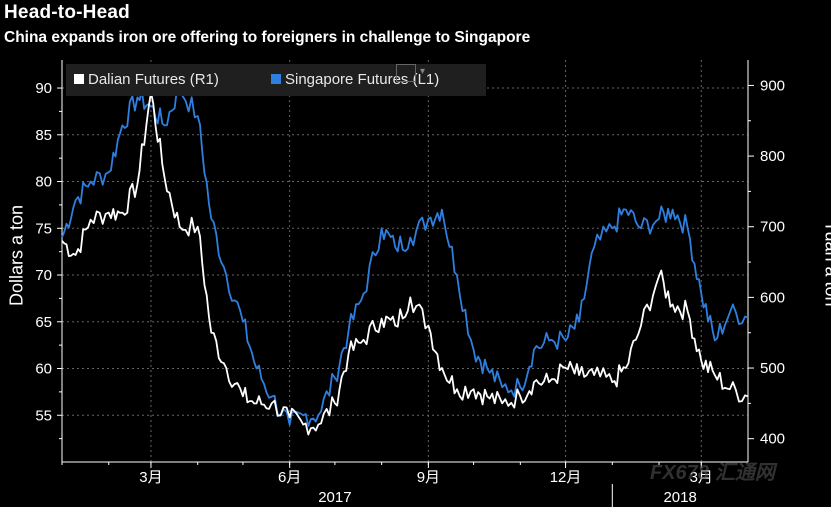 The width and height of the screenshot is (831, 507). What do you see at coordinates (362, 79) in the screenshot?
I see `legend-label-singapore: Singapore Futures (L1)` at bounding box center [362, 79].